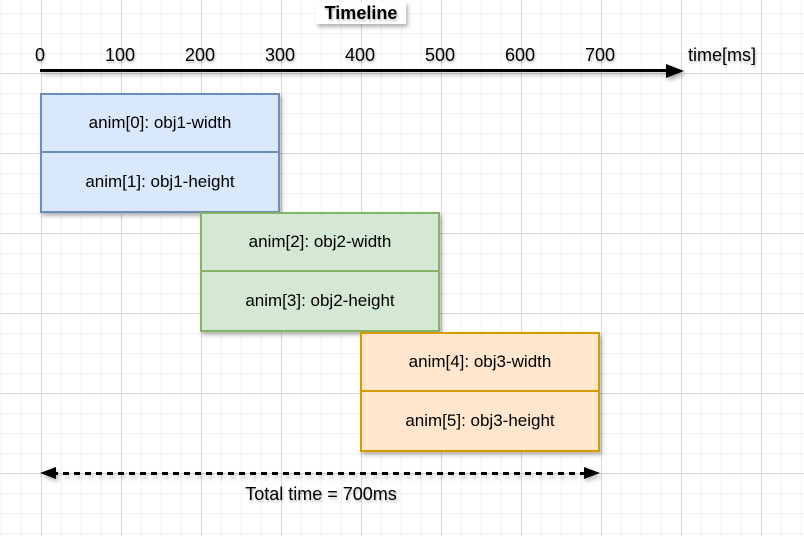  I want to click on anim-box-4: anim[4]: obj3-width, so click(480, 363).